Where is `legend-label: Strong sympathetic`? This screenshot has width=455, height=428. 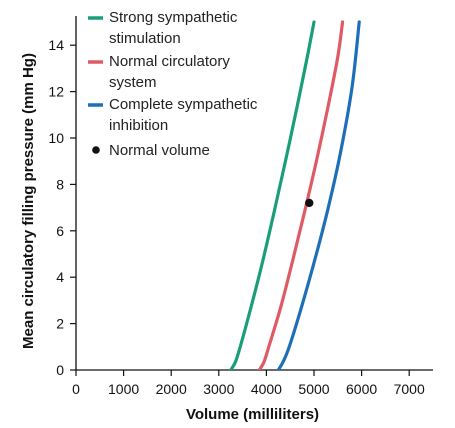 legend-label: Strong sympathetic is located at coordinates (173, 17).